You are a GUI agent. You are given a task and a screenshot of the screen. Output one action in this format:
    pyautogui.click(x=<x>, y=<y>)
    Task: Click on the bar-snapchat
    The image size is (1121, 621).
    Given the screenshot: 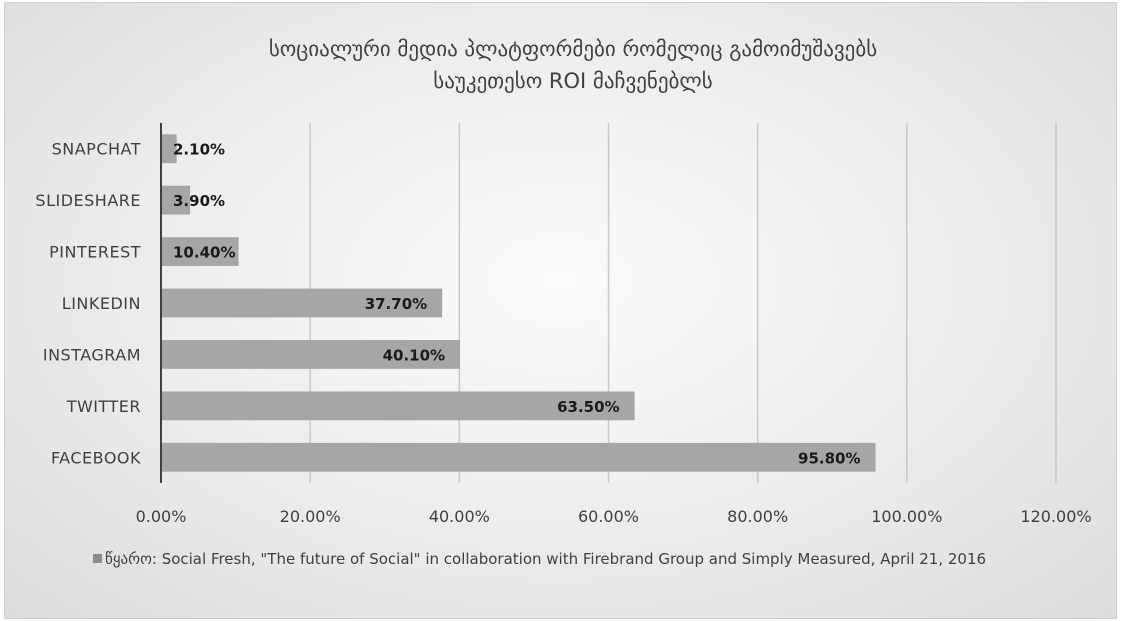 What is the action you would take?
    pyautogui.click(x=169, y=149)
    